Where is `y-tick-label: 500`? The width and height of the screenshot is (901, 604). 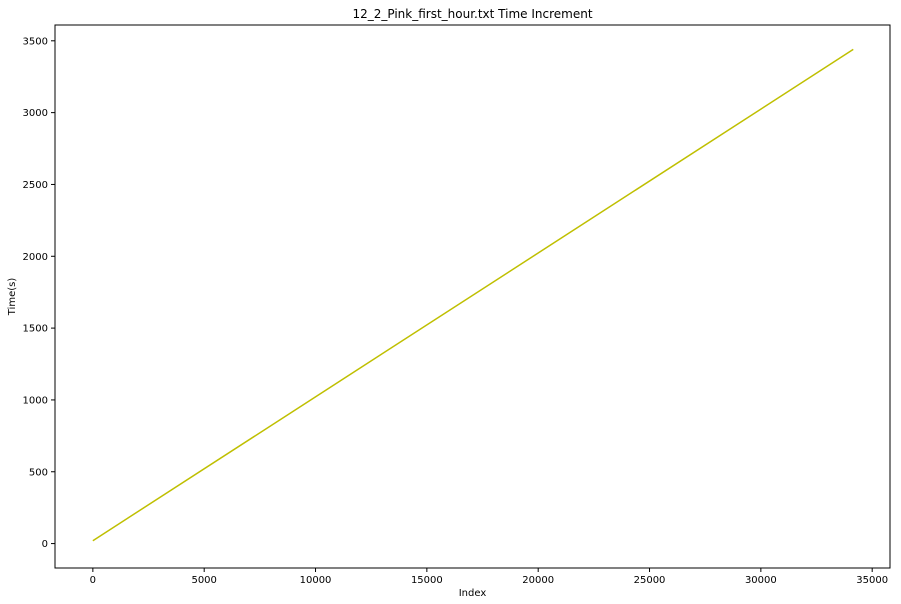
y-tick-label: 500 is located at coordinates (38, 472).